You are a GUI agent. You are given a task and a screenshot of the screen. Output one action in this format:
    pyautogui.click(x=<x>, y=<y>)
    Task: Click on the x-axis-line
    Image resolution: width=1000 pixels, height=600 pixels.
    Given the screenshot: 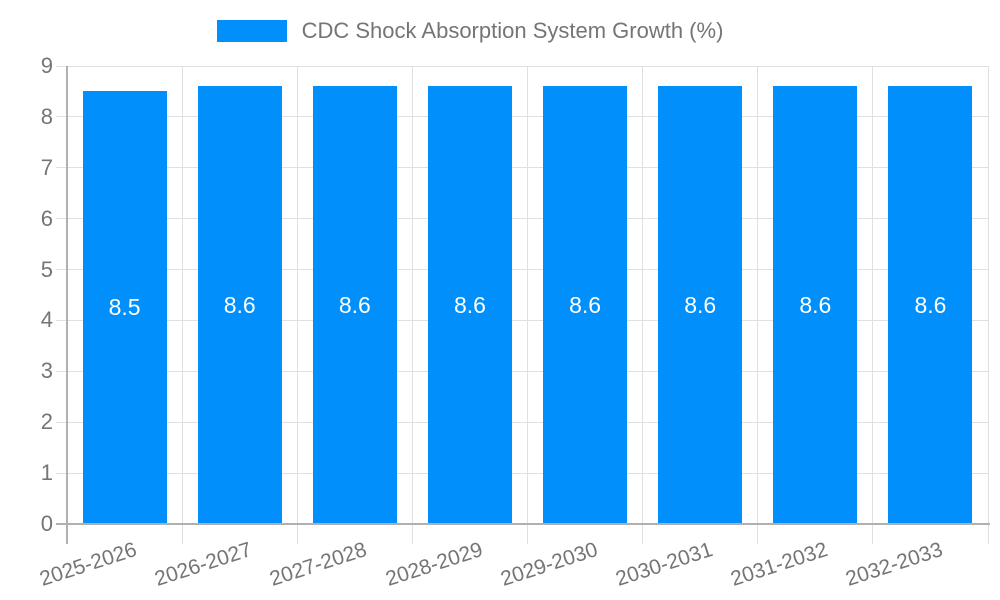 What is the action you would take?
    pyautogui.click(x=523, y=524)
    